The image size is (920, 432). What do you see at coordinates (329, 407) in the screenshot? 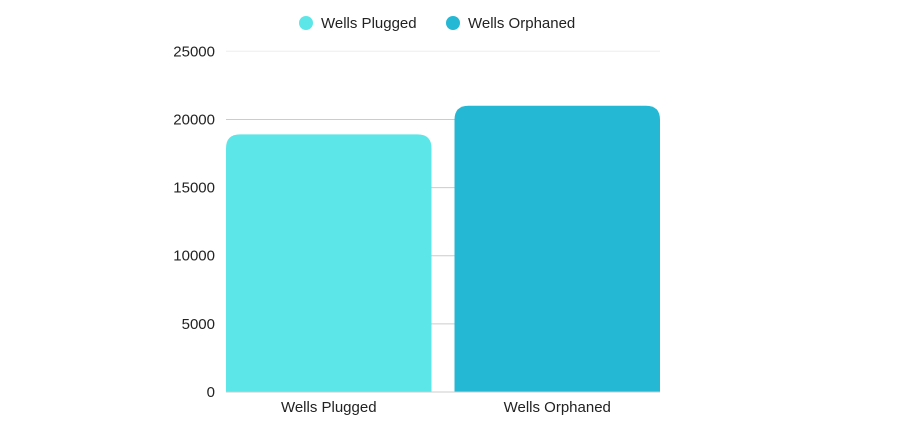
I see `x-tick-label: Wells Plugged` at bounding box center [329, 407].